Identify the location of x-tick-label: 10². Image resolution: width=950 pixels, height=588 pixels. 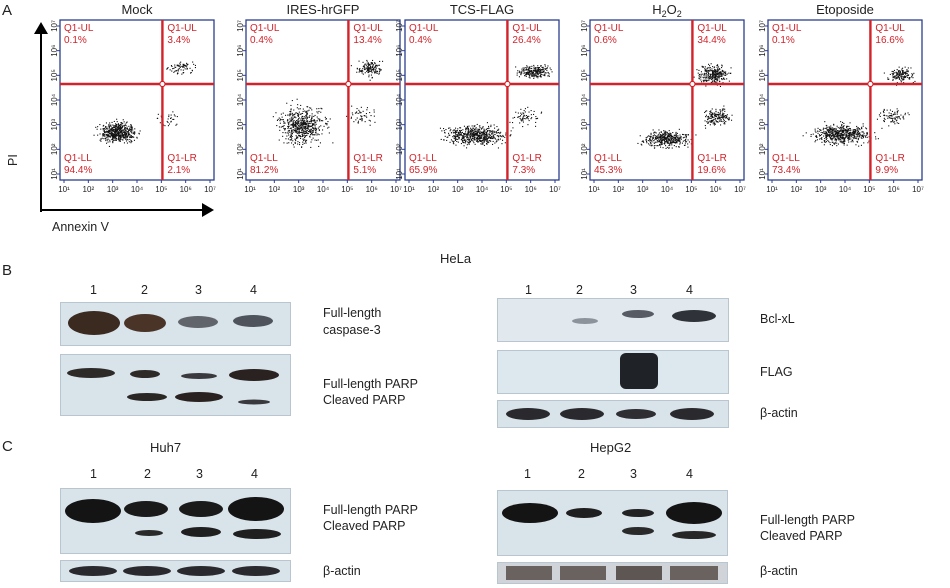
(797, 189).